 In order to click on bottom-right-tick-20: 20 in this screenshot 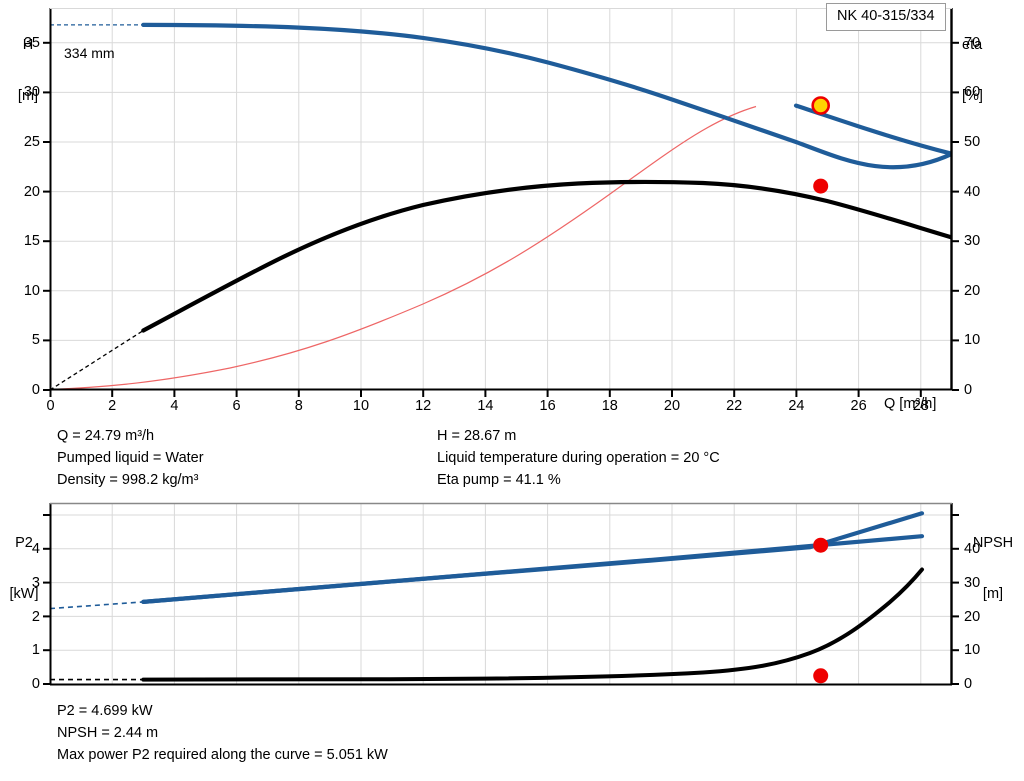, I will do `click(972, 617)`.